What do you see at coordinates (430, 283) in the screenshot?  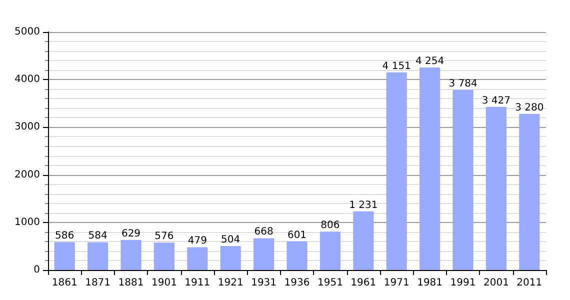 I see `x-tick-label: 1981` at bounding box center [430, 283].